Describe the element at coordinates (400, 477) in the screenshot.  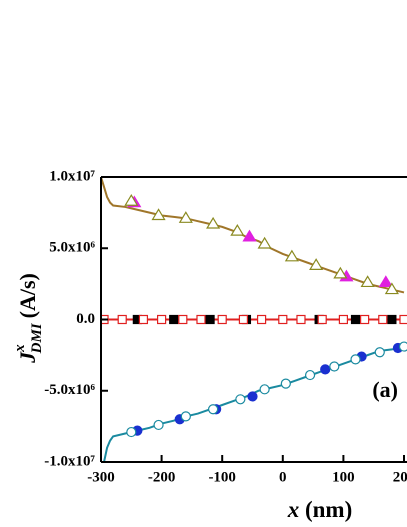
I see `x-tick-label: 200` at that location.